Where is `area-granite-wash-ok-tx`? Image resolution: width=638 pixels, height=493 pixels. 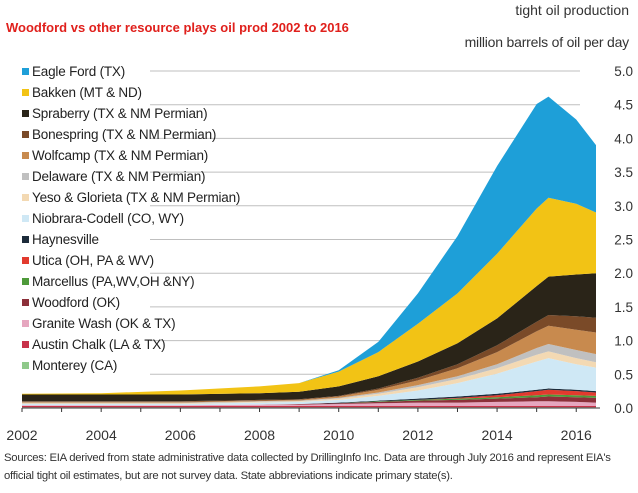 area-granite-wash-ok-tx is located at coordinates (309, 403).